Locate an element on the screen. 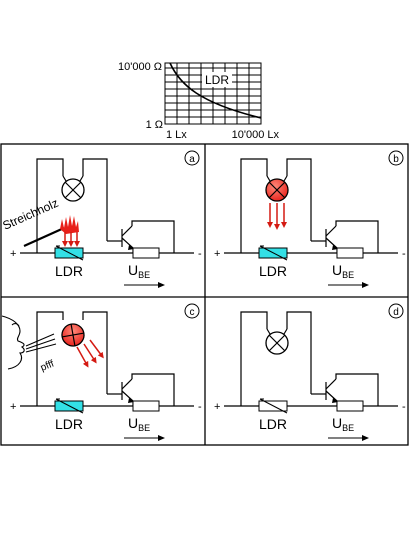 Image resolution: width=410 pixels, height=540 pixels. y-axis-bottom-label: 1 Ω is located at coordinates (154, 125).